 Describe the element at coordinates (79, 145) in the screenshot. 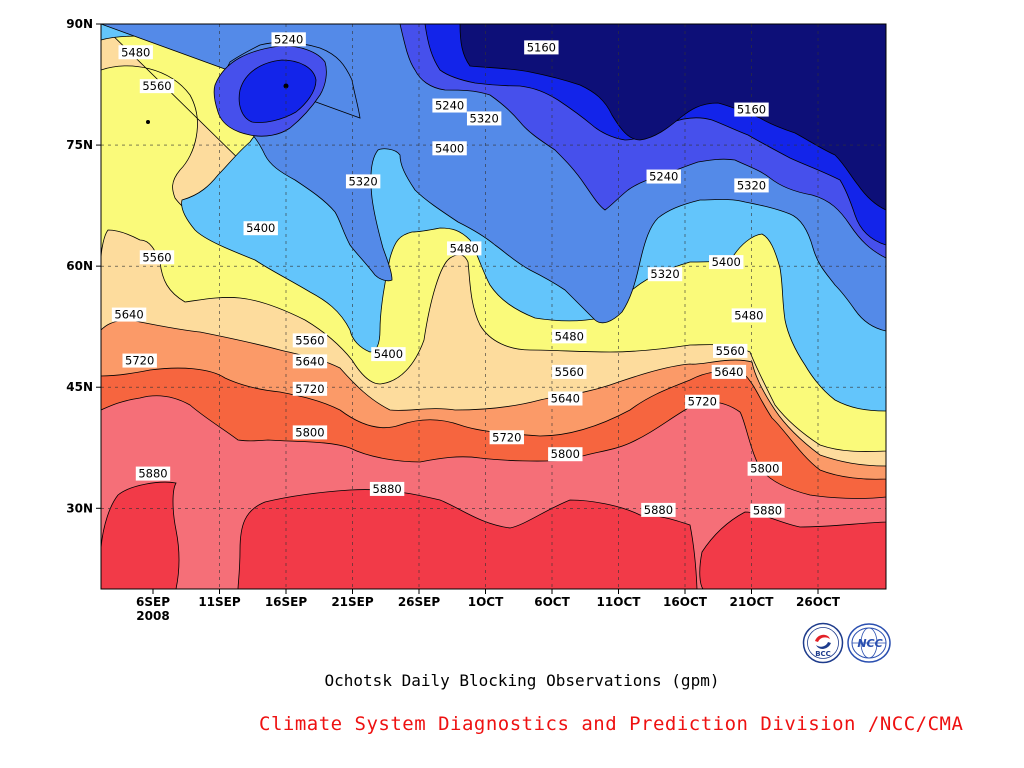

I see `y-tick-label: 75N` at that location.